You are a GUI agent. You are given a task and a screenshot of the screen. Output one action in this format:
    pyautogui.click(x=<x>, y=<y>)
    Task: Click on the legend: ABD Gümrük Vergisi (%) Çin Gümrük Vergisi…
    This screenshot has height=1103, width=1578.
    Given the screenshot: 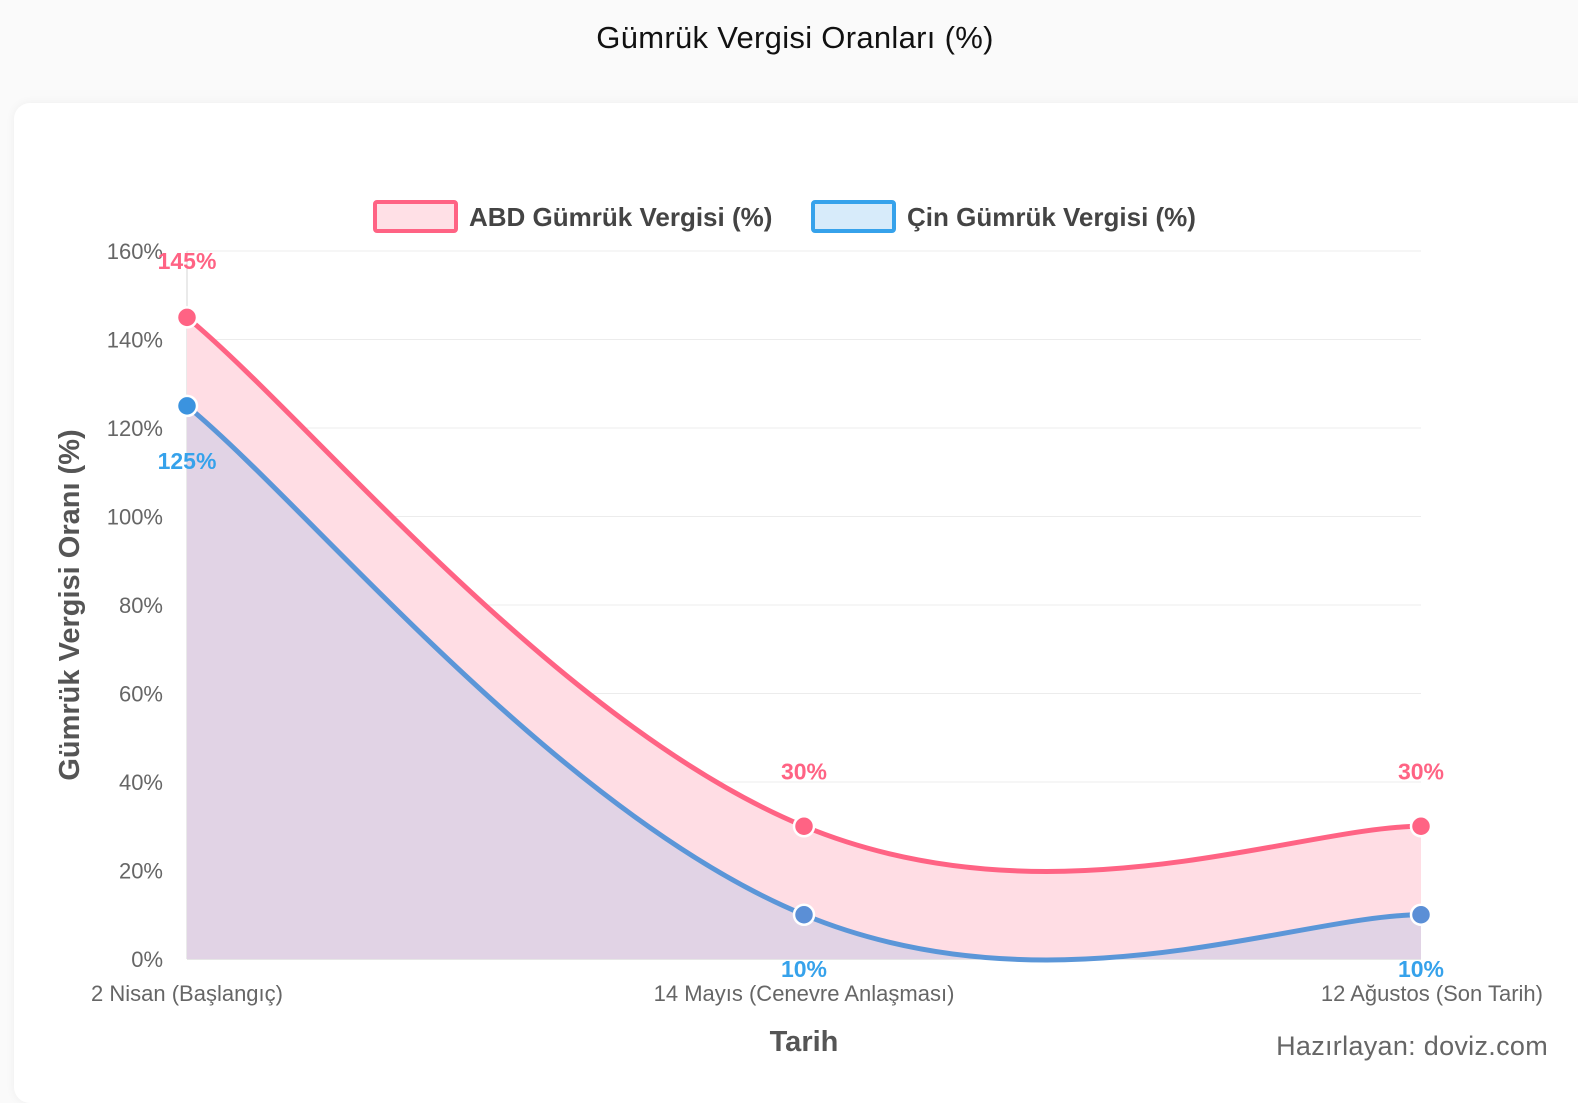 What is the action you would take?
    pyautogui.click(x=784, y=216)
    